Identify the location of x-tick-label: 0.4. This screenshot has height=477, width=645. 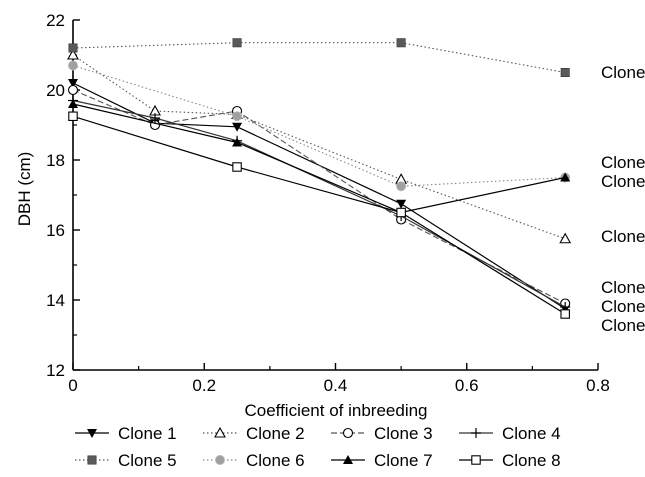
(336, 385).